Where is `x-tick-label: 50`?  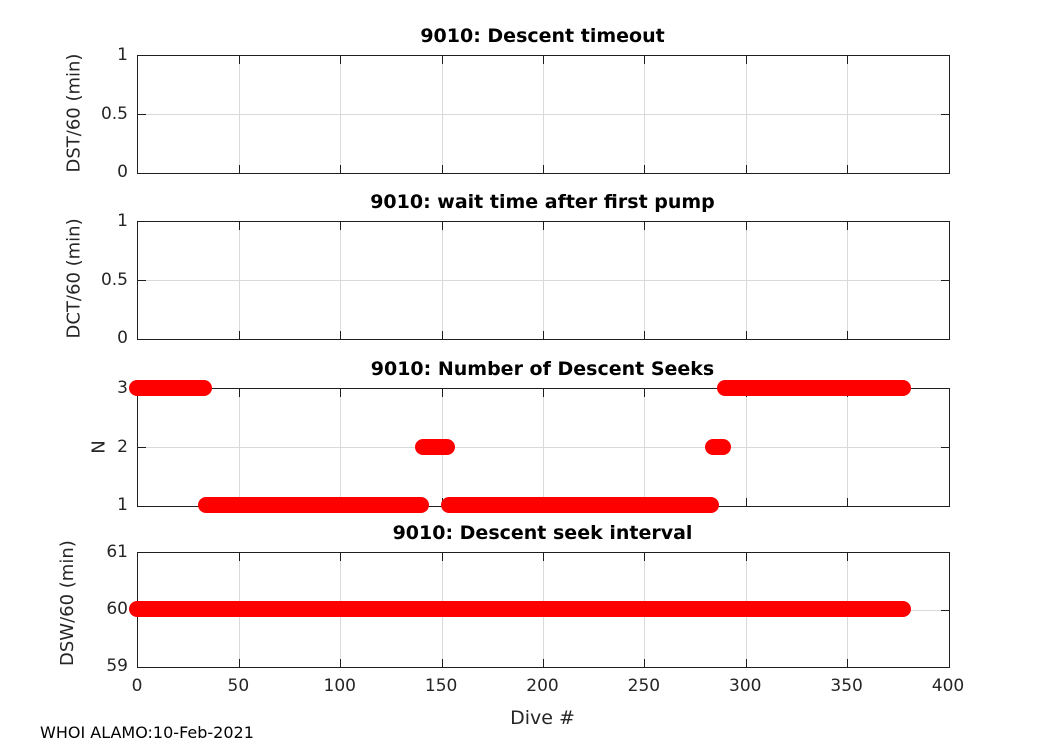
x-tick-label: 50 is located at coordinates (238, 686).